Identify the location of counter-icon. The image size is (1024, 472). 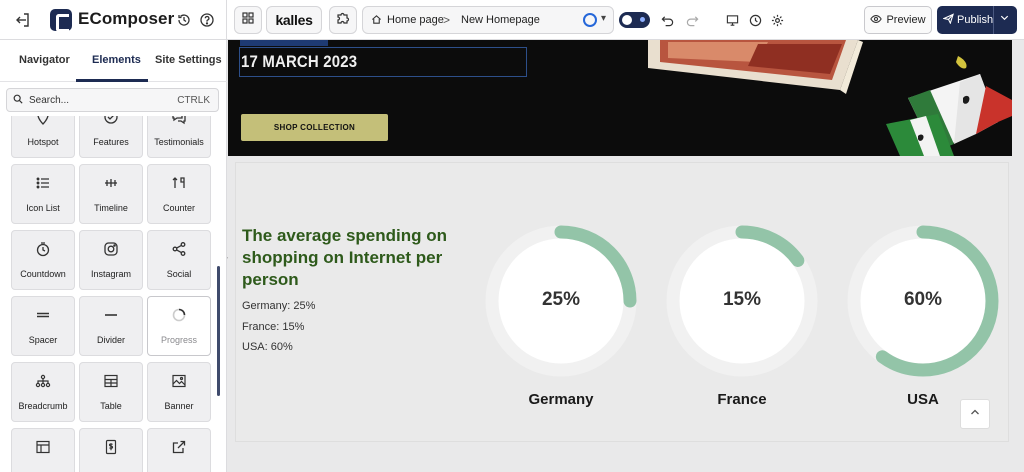
(179, 183).